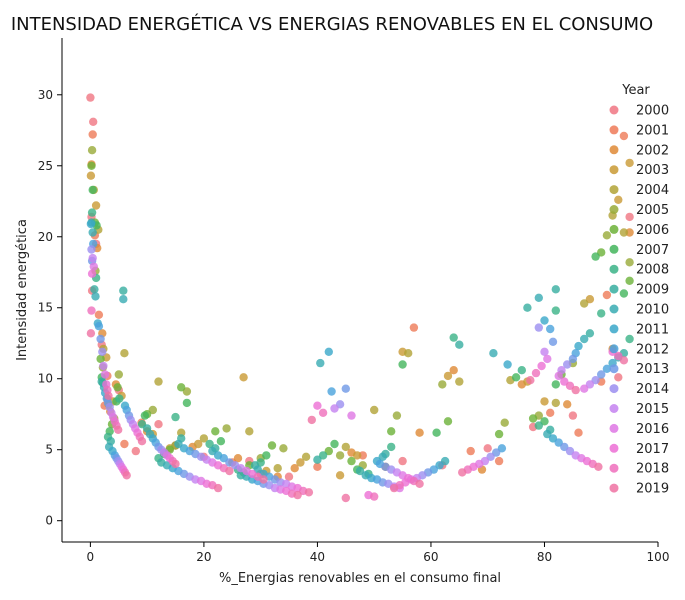 The width and height of the screenshot is (685, 600). I want to click on y-axis-label: Intensidad energética, so click(22, 290).